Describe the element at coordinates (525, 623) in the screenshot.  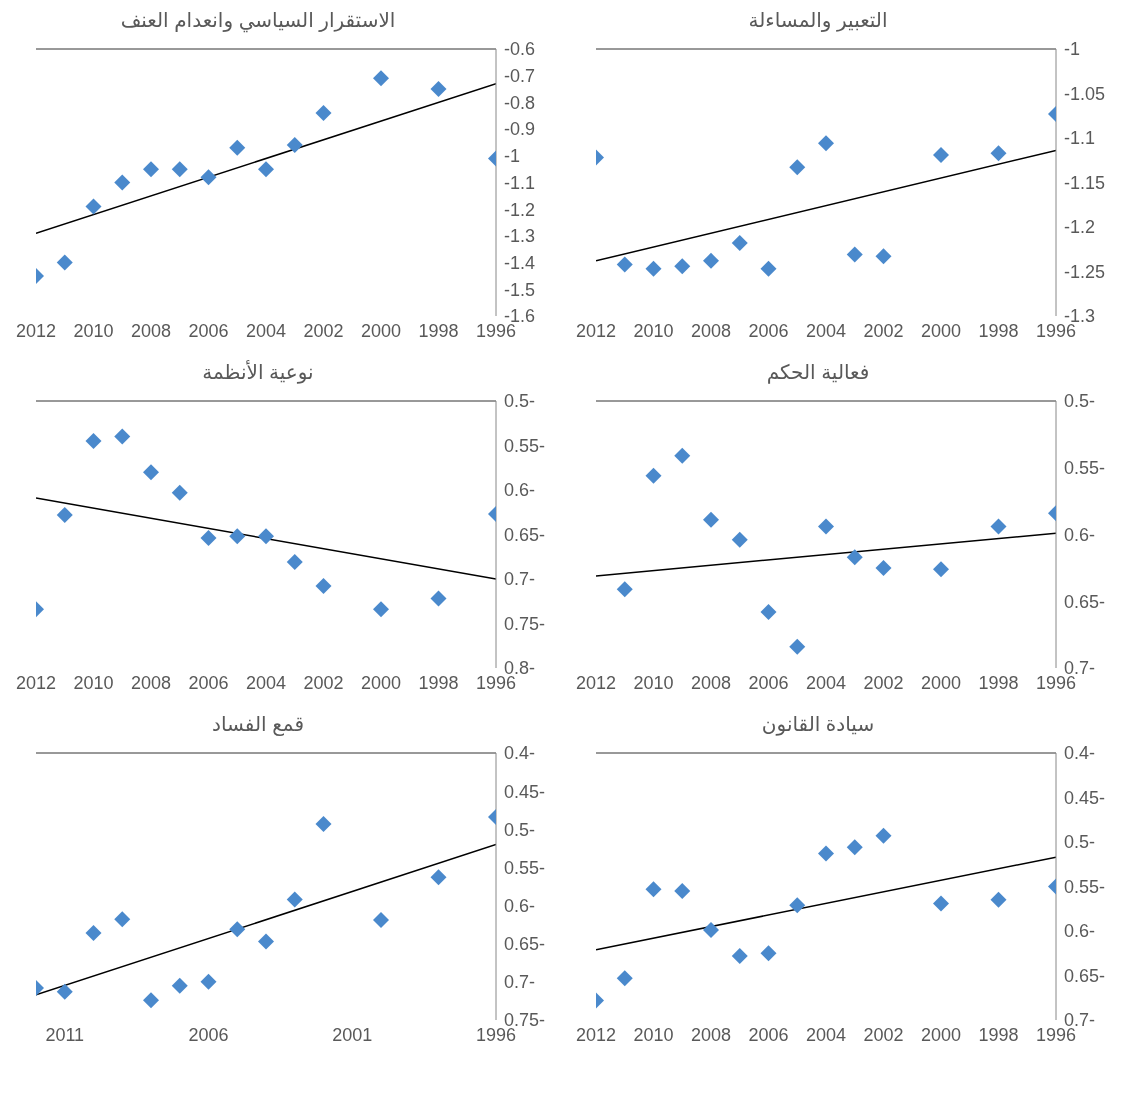
I see `y-tick-label: 0.75-` at that location.